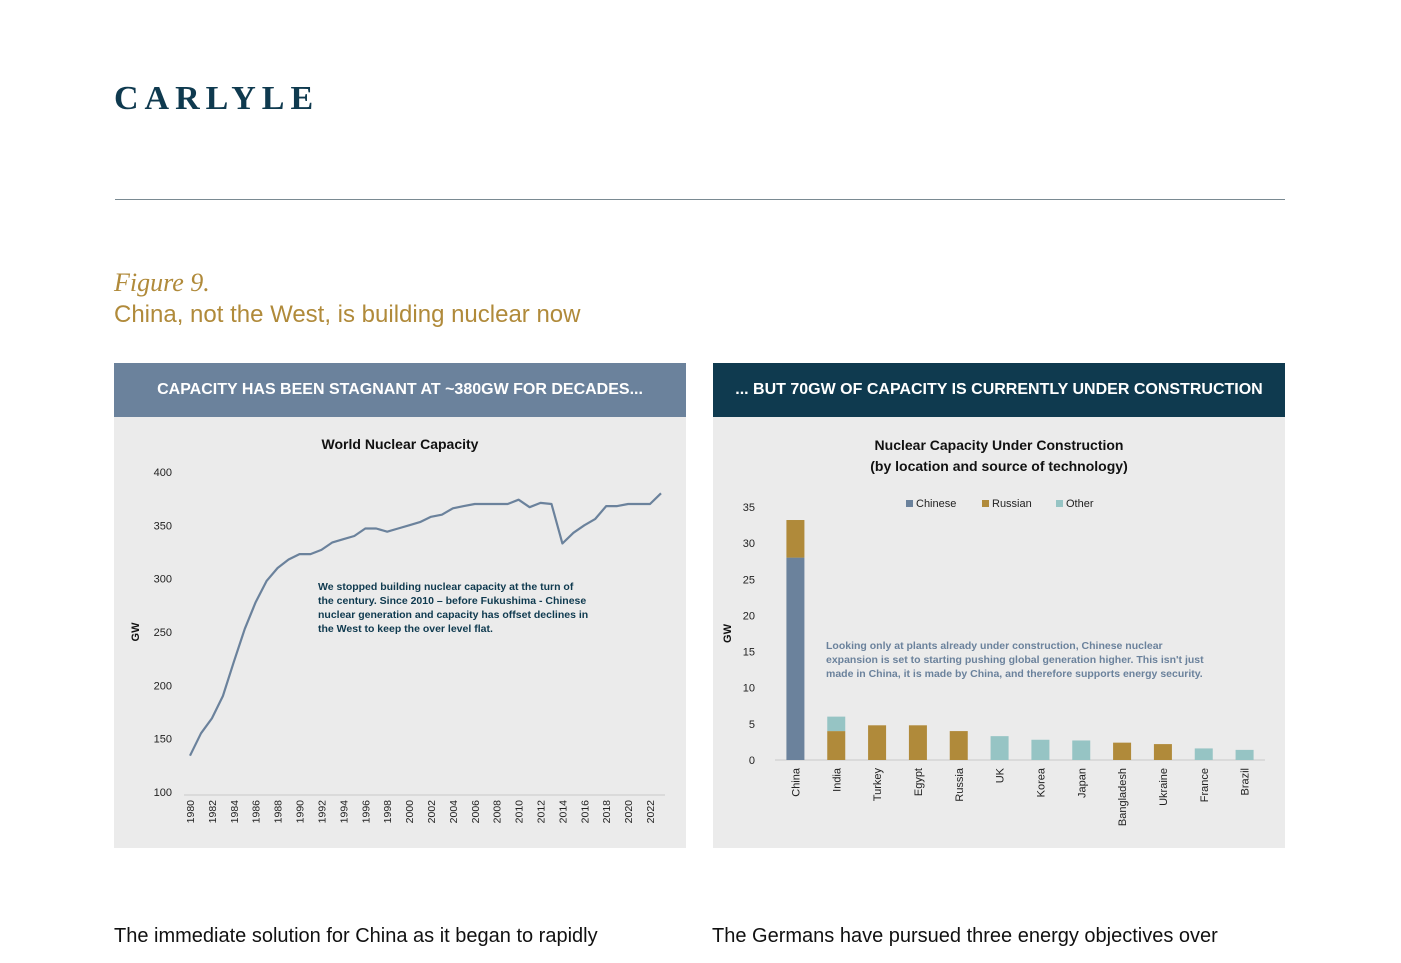 This screenshot has width=1401, height=963. I want to click on x-tick-label: Korea, so click(1041, 782).